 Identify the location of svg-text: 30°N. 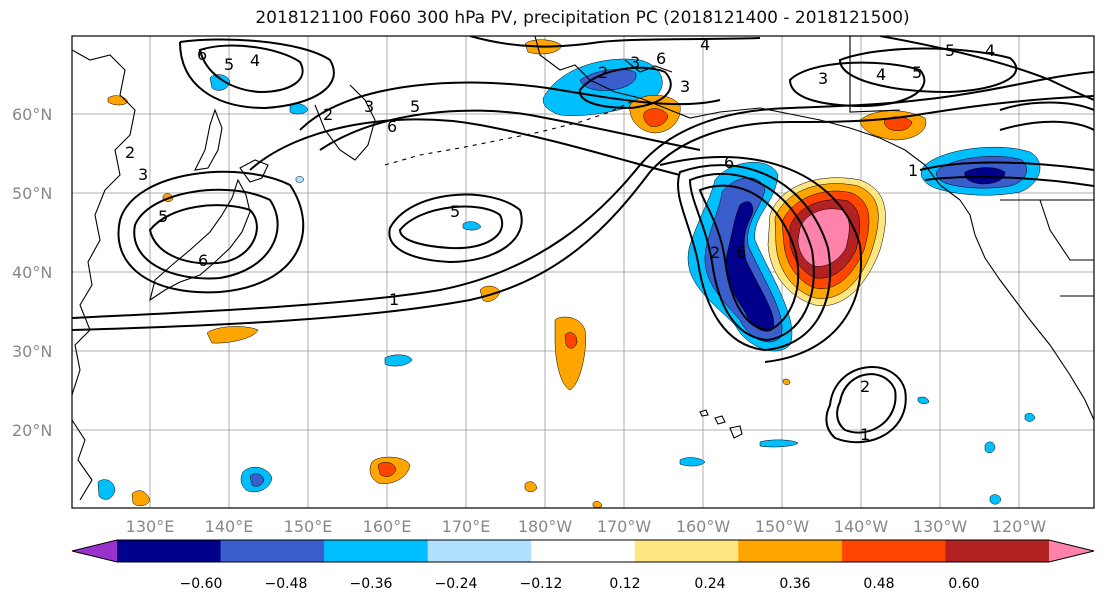
(32, 351).